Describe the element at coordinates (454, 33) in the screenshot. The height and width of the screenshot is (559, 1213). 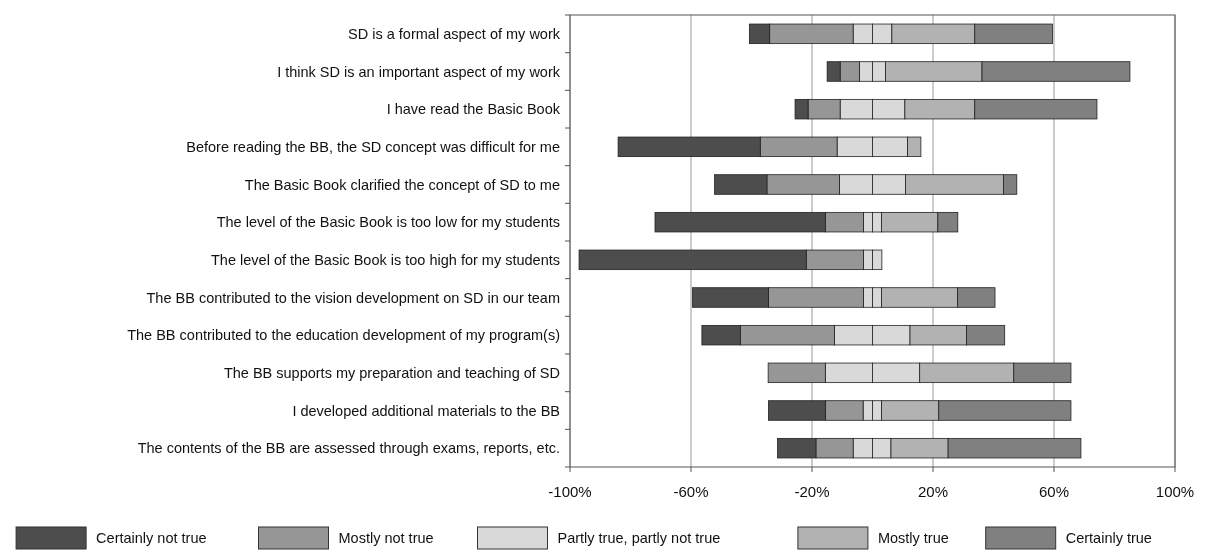
I see `y-tick-label: SD is a formal aspect of my work` at that location.